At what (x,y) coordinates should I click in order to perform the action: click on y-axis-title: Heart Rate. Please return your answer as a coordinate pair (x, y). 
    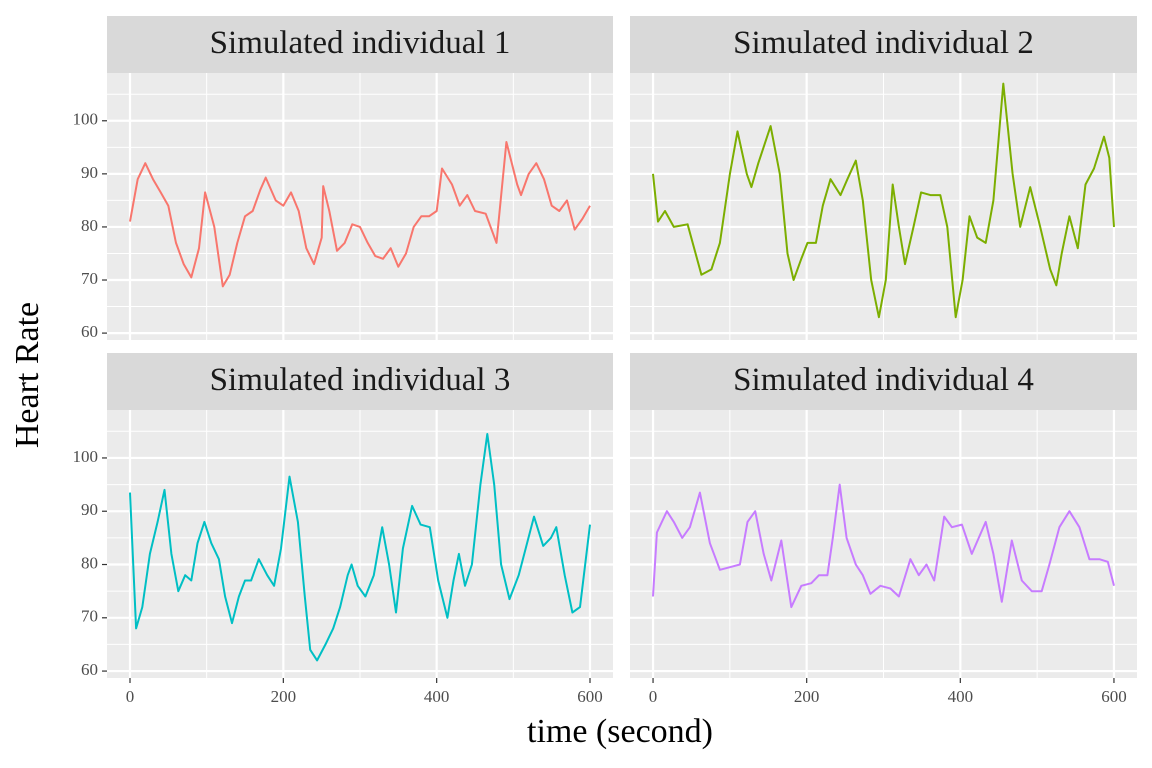
    Looking at the image, I should click on (27, 375).